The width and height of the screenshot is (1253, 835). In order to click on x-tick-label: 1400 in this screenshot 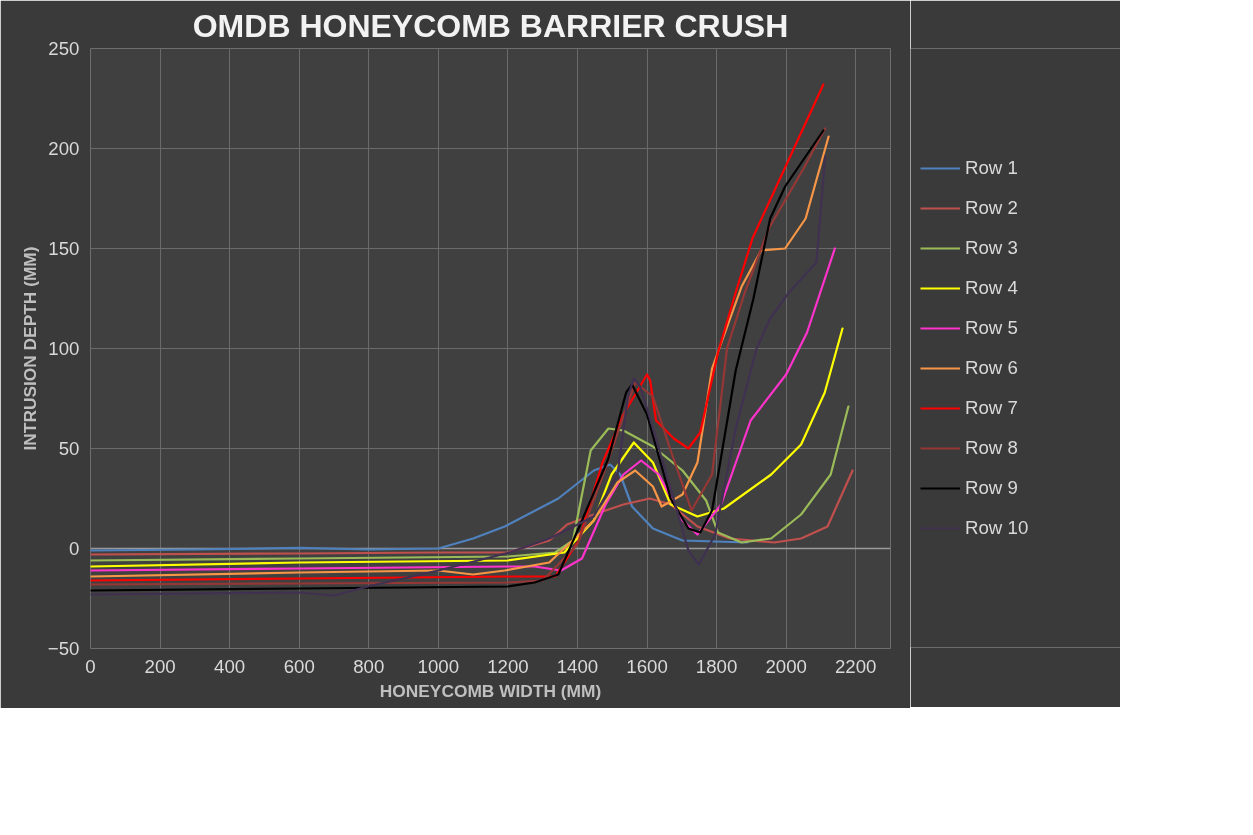, I will do `click(577, 666)`.